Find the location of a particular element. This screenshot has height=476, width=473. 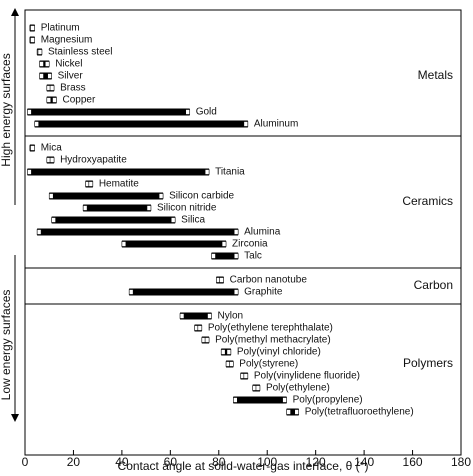

category-label: Hematite is located at coordinates (119, 184).